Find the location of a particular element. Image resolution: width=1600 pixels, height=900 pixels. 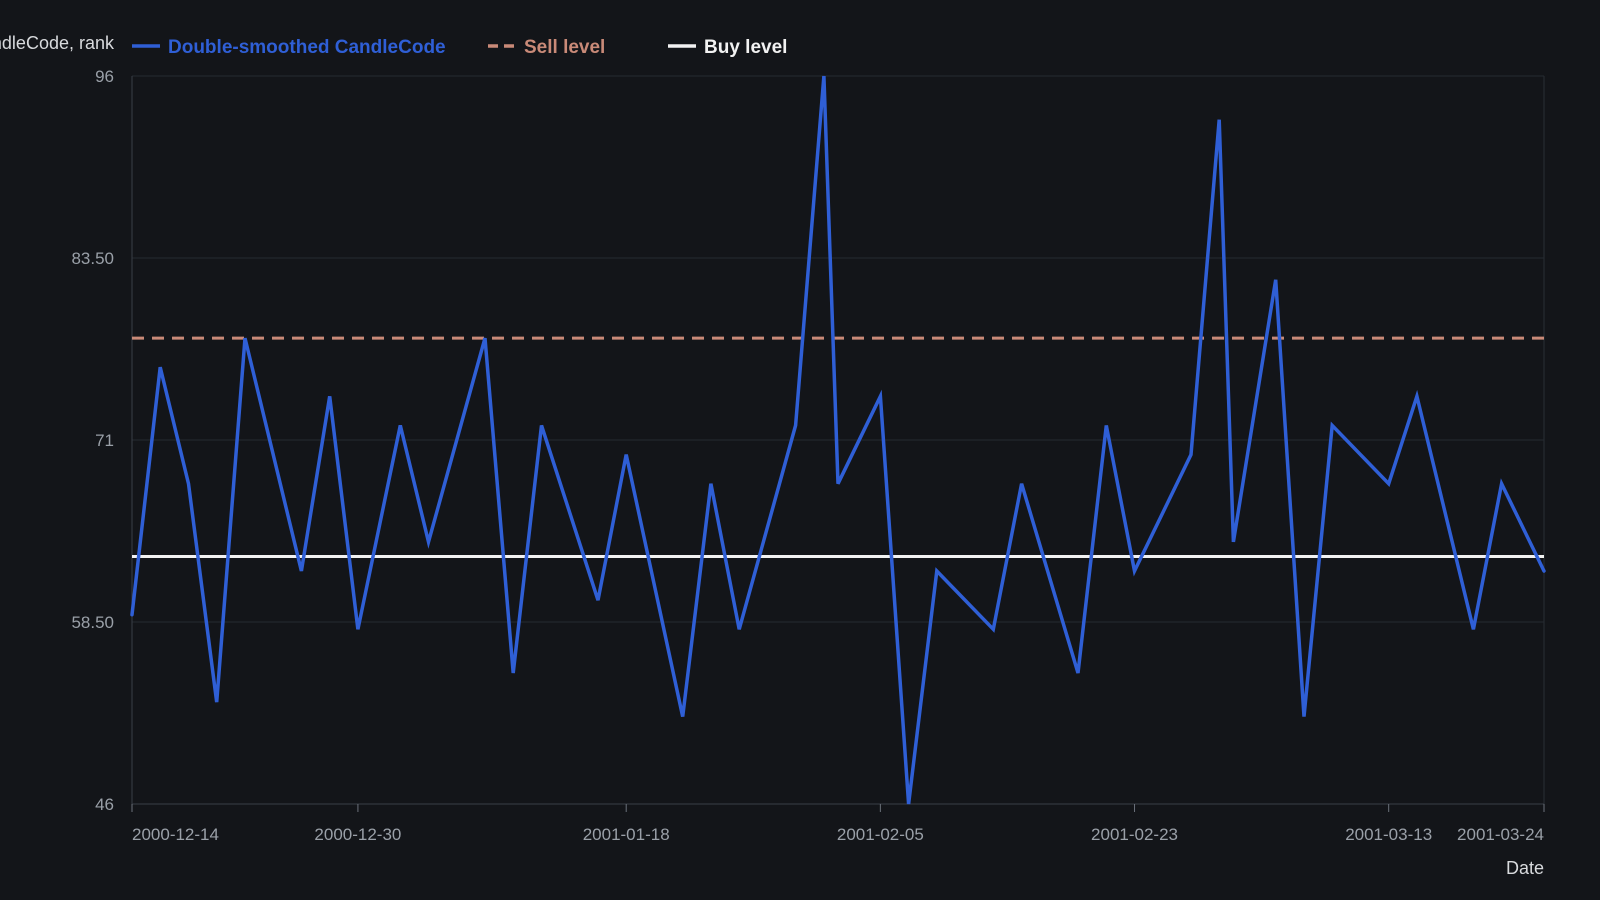

legend-item-buy-level: Buy level is located at coordinates (727, 47).